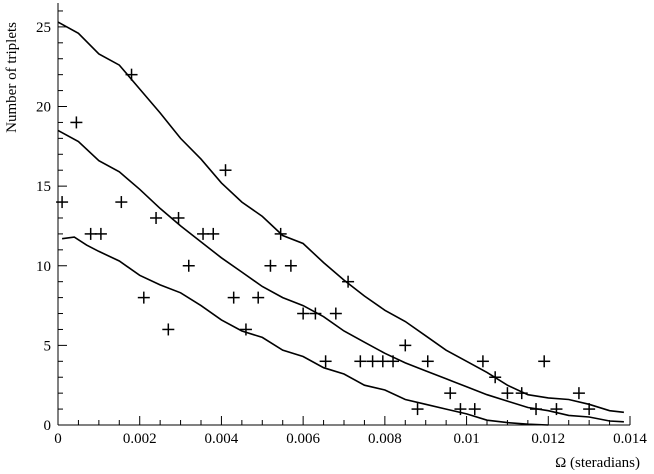 The image size is (654, 474). I want to click on x-tick-label: 0.006, so click(303, 439).